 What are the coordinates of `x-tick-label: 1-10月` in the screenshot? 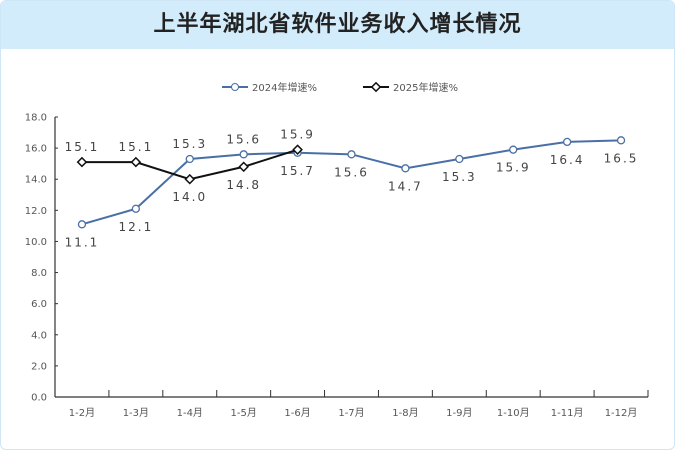 It's located at (513, 413).